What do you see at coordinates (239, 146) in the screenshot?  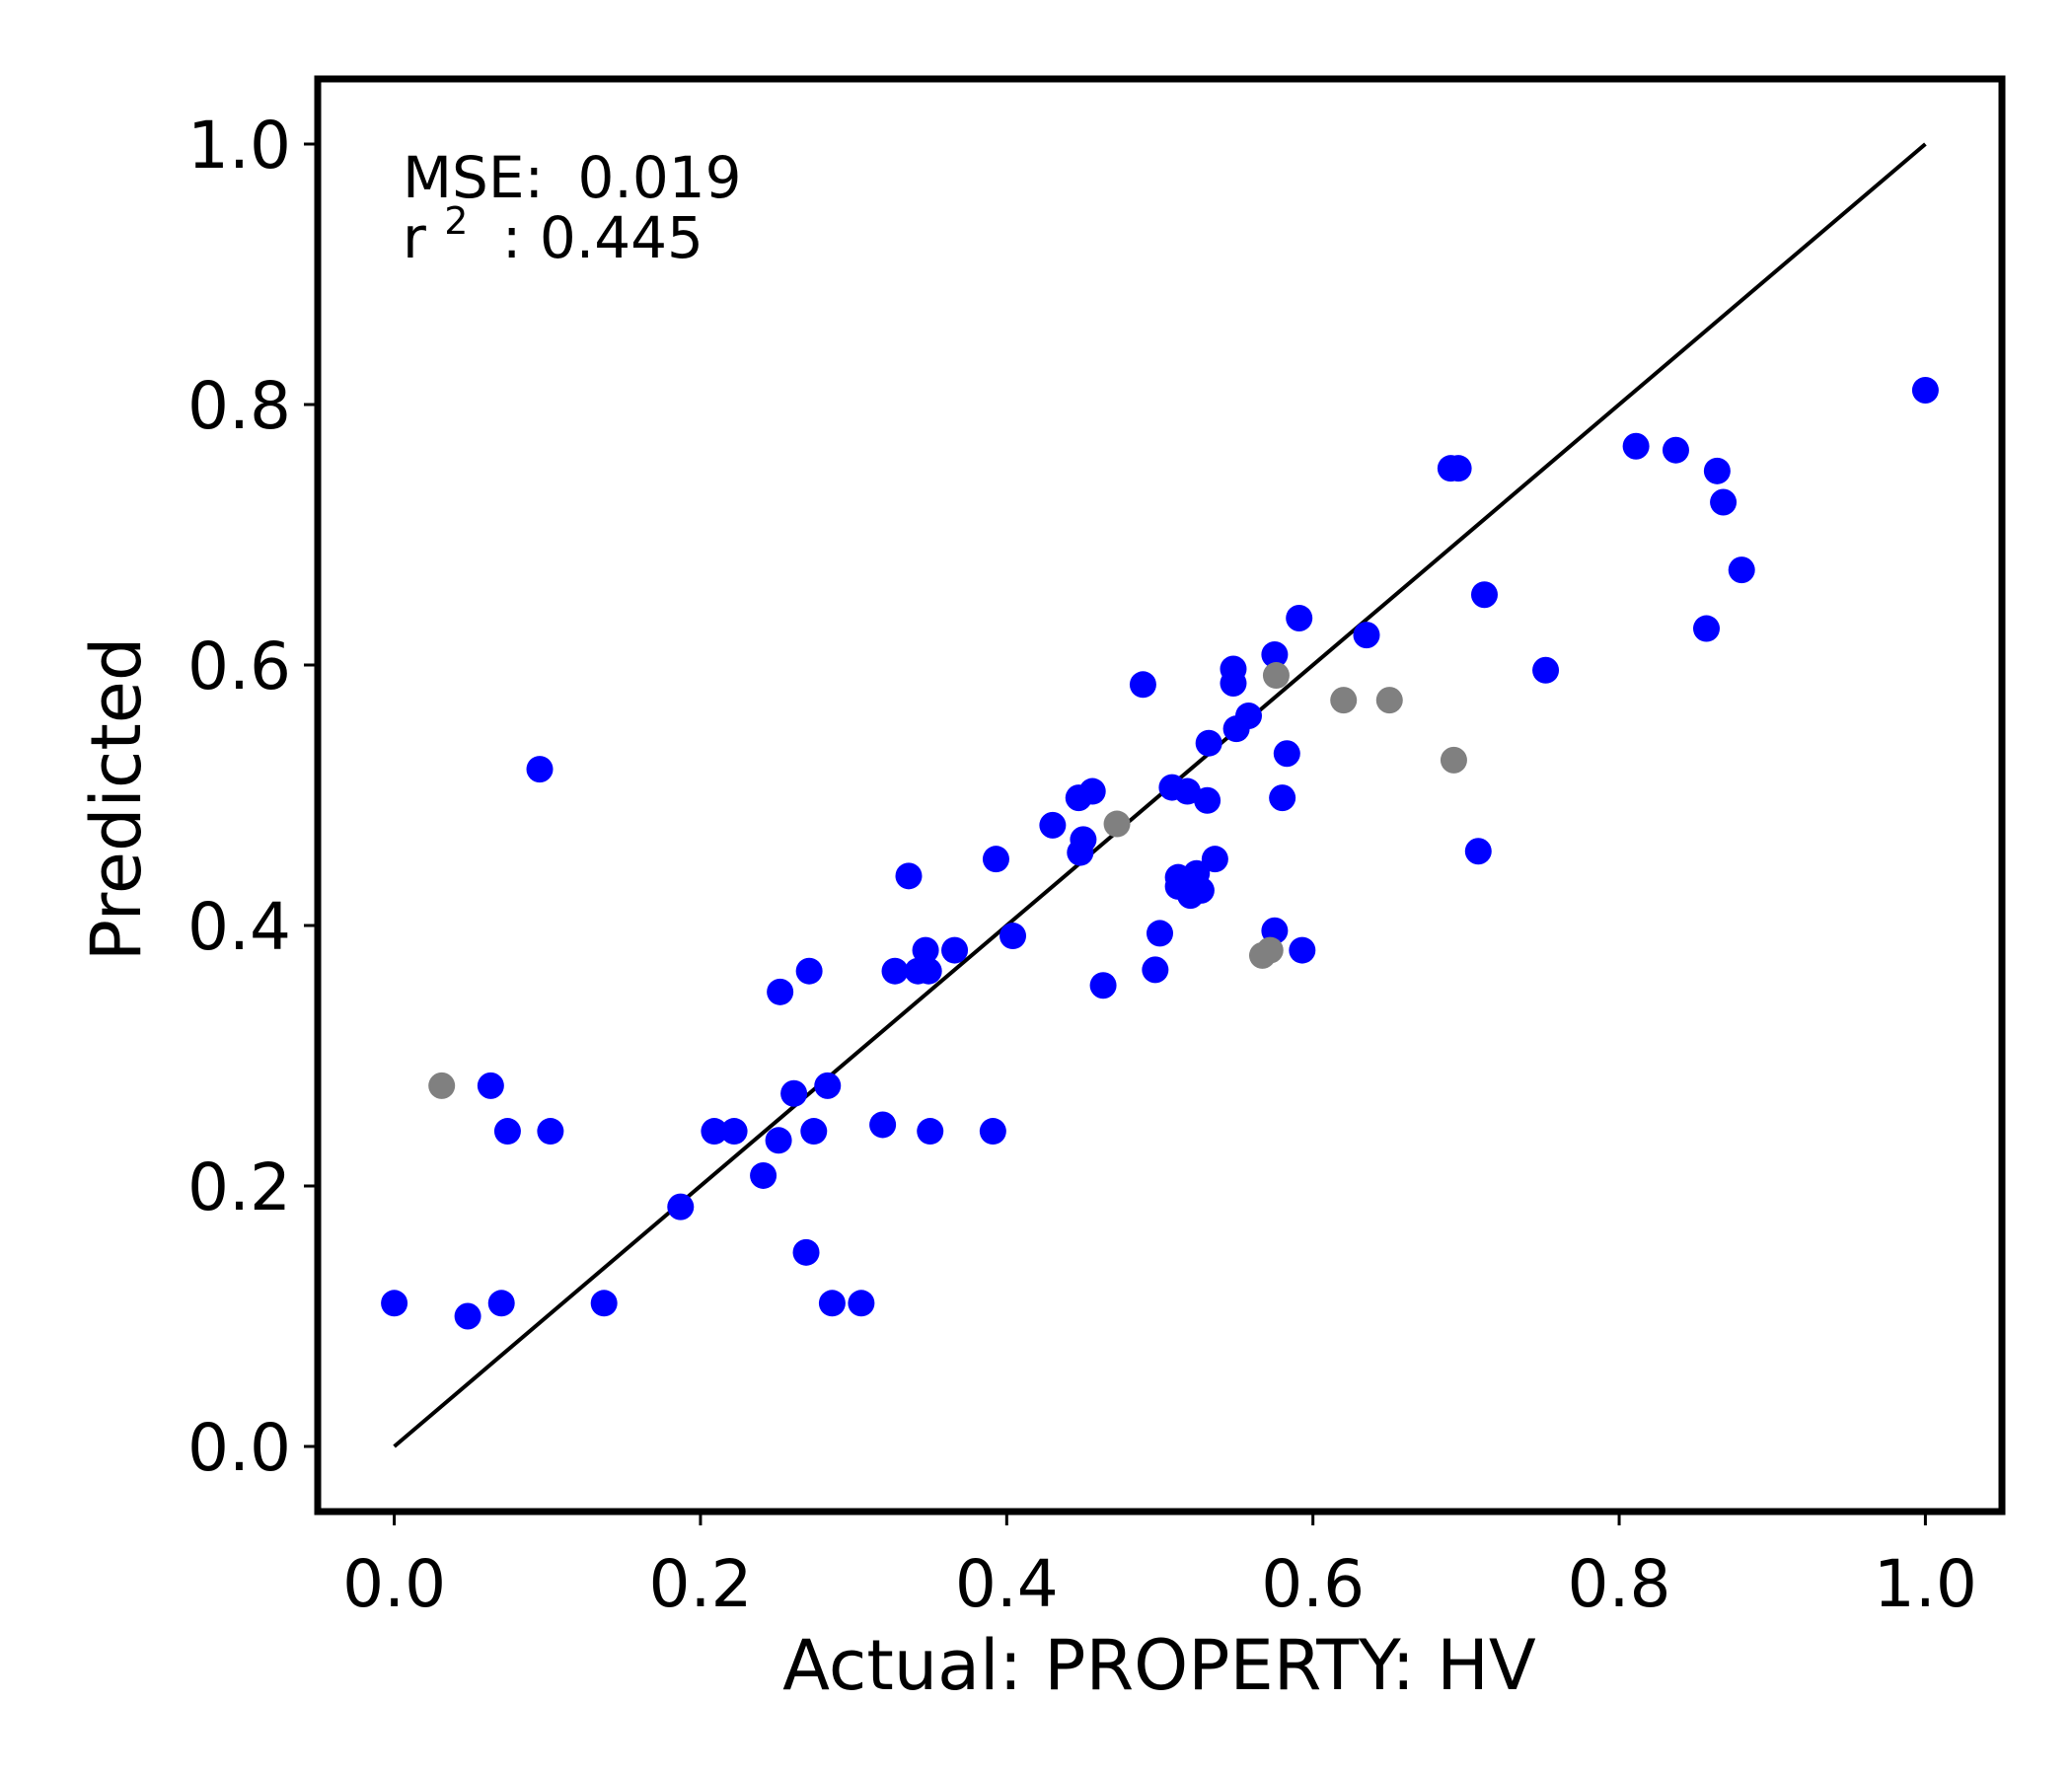 I see `y-tick-label: 1.0` at bounding box center [239, 146].